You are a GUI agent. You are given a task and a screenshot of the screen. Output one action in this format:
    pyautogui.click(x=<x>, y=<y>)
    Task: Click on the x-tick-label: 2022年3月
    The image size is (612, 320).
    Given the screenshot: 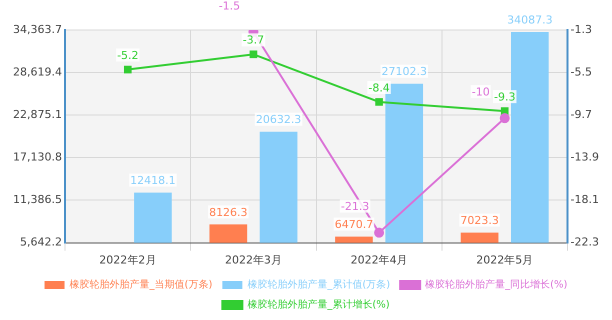 What is the action you would take?
    pyautogui.click(x=253, y=259)
    